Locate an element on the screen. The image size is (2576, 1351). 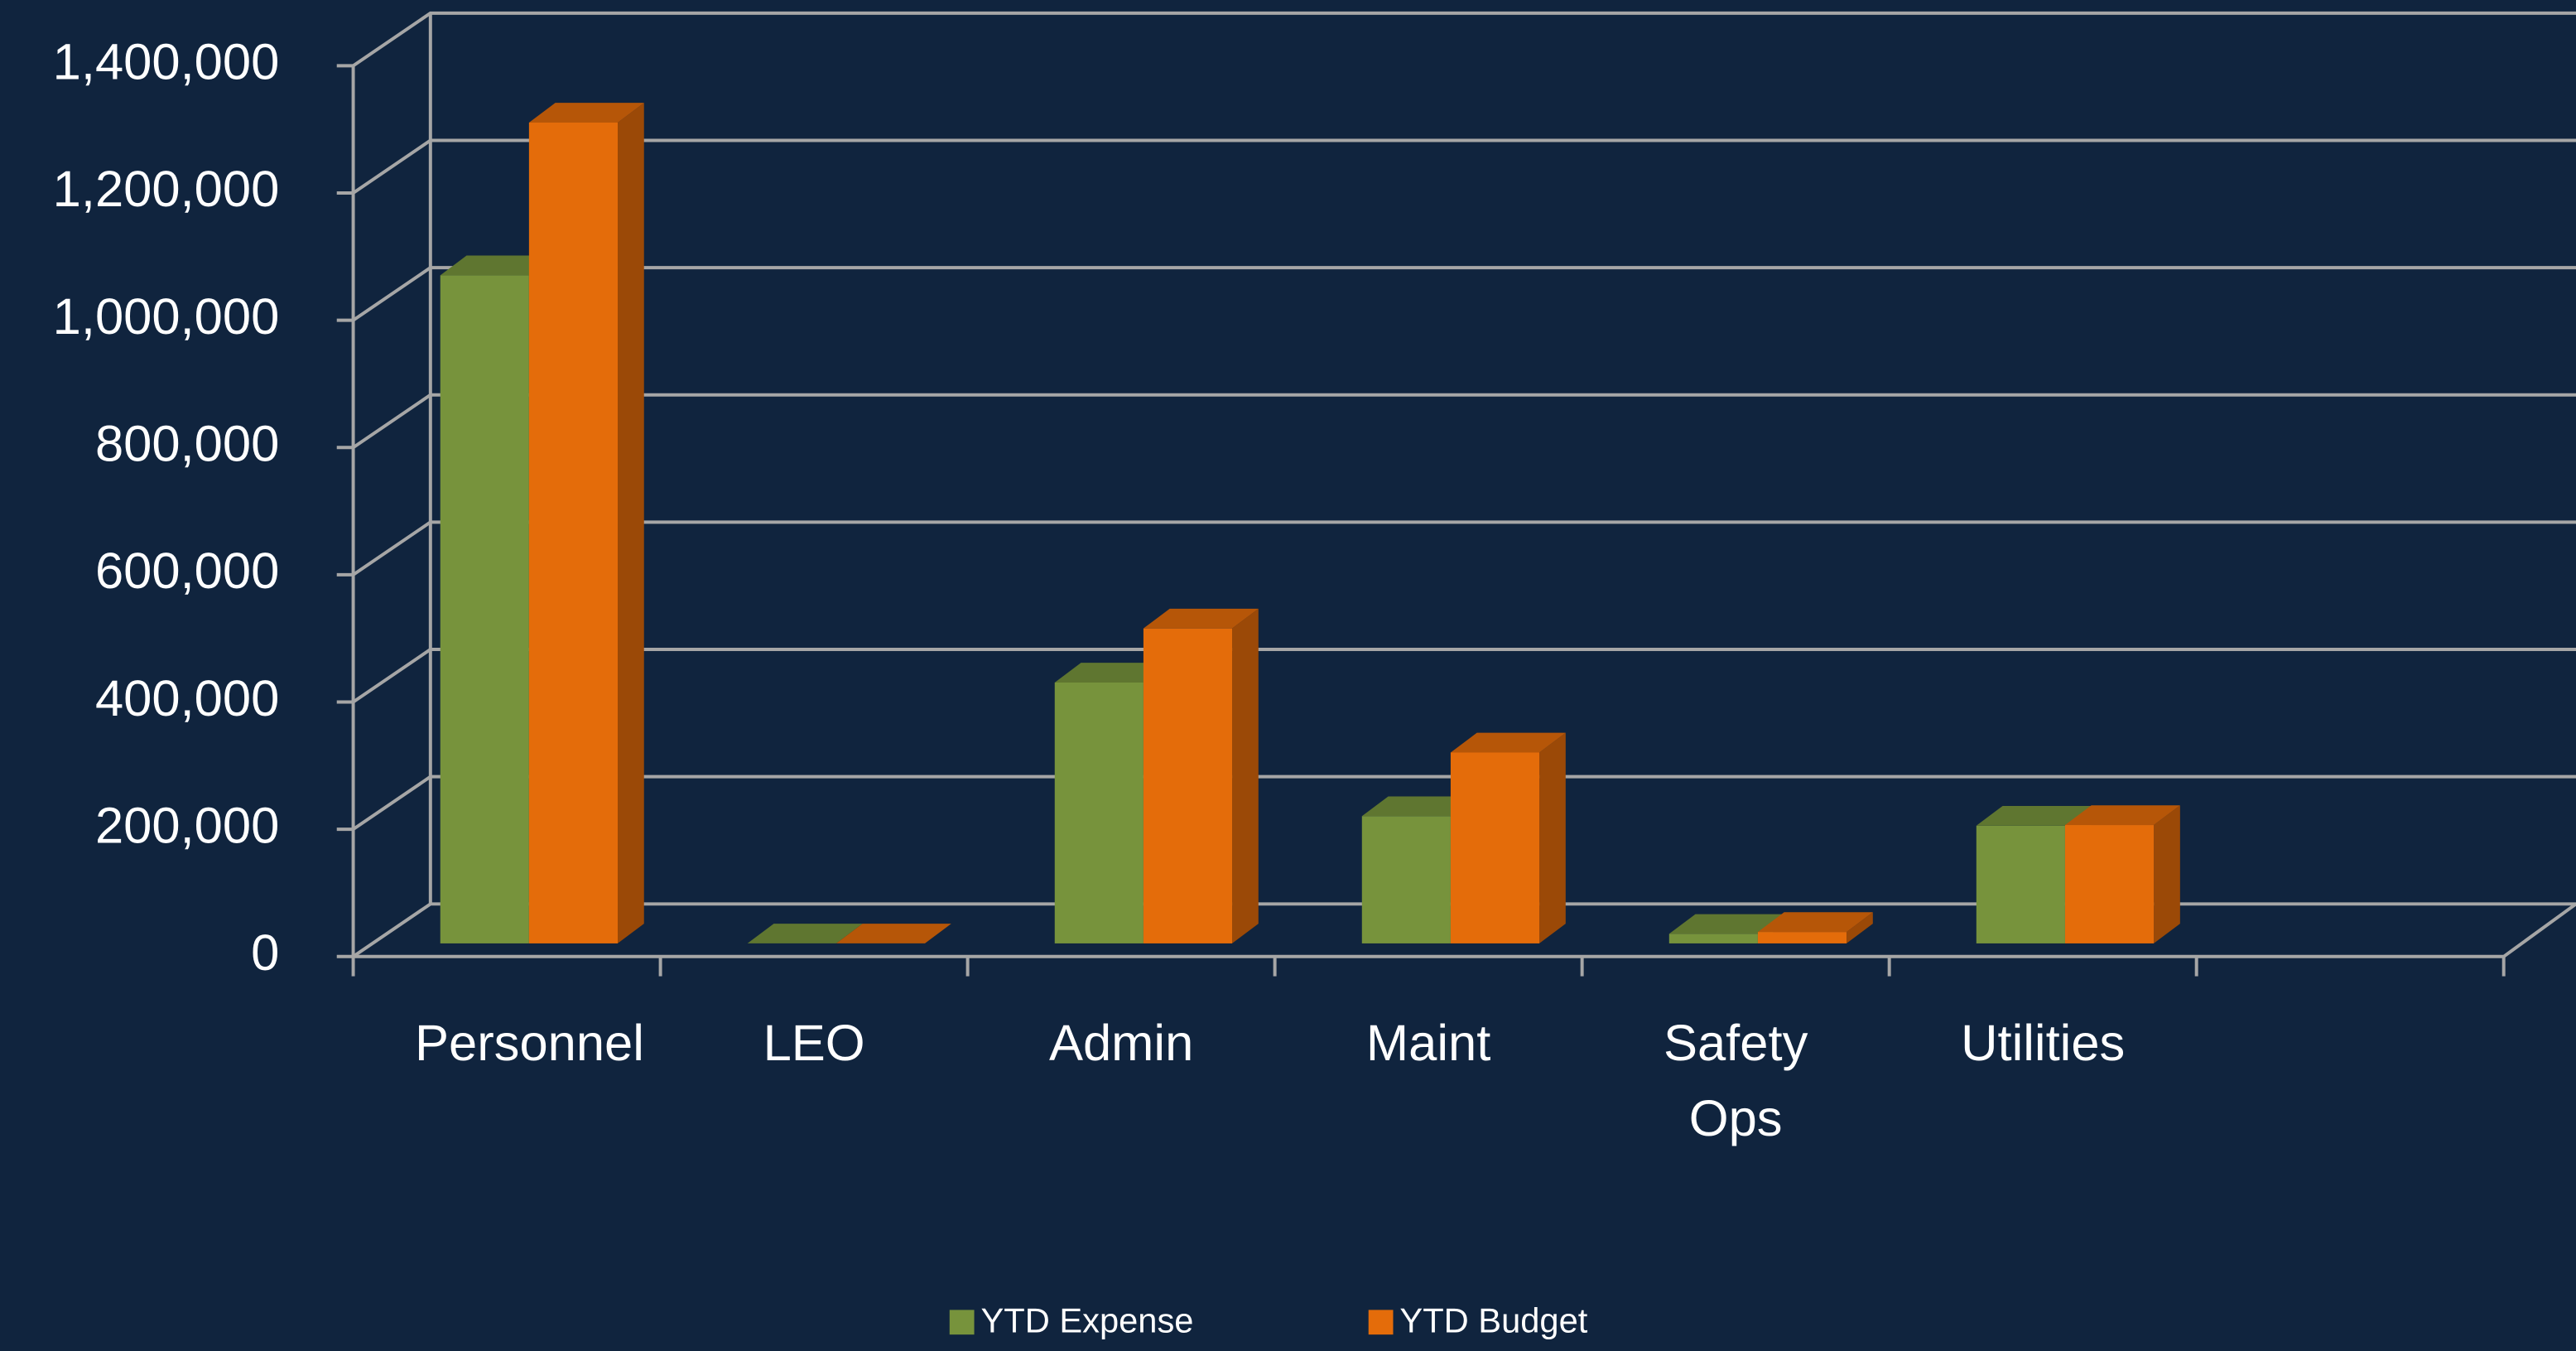
x-tick-label: Admin is located at coordinates (1121, 1043).